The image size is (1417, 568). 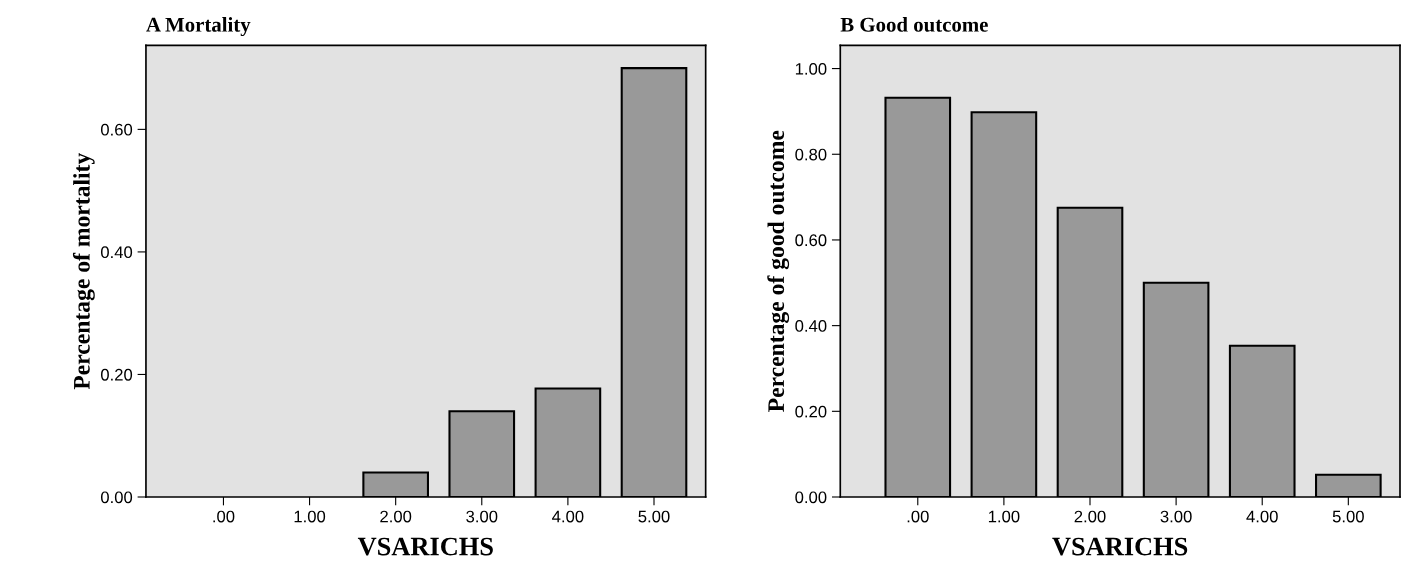 What do you see at coordinates (811, 68) in the screenshot?
I see `y-tick-label: 1.00` at bounding box center [811, 68].